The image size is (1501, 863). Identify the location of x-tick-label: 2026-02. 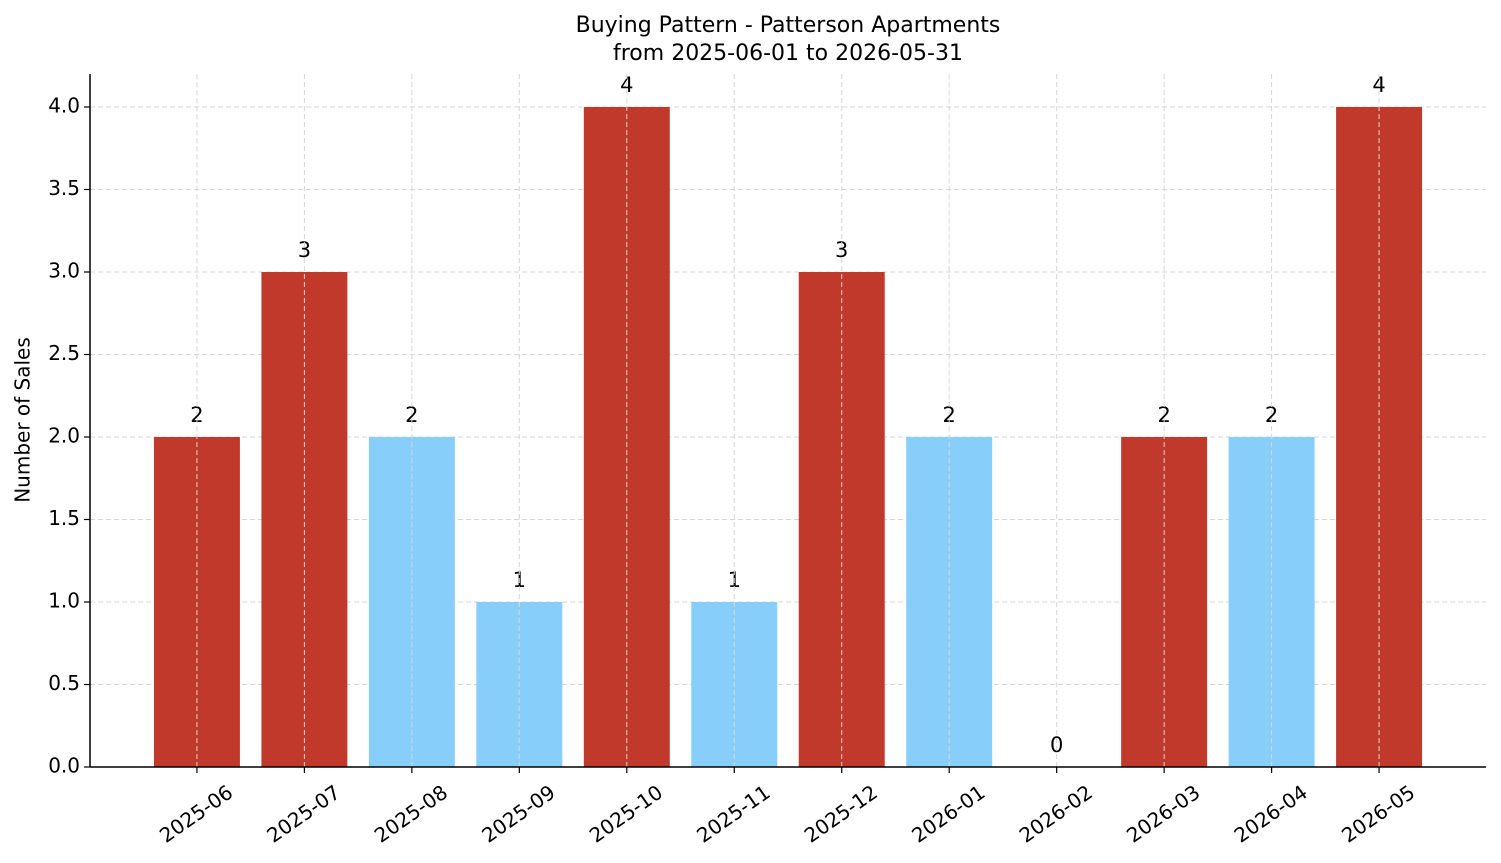
(1056, 814).